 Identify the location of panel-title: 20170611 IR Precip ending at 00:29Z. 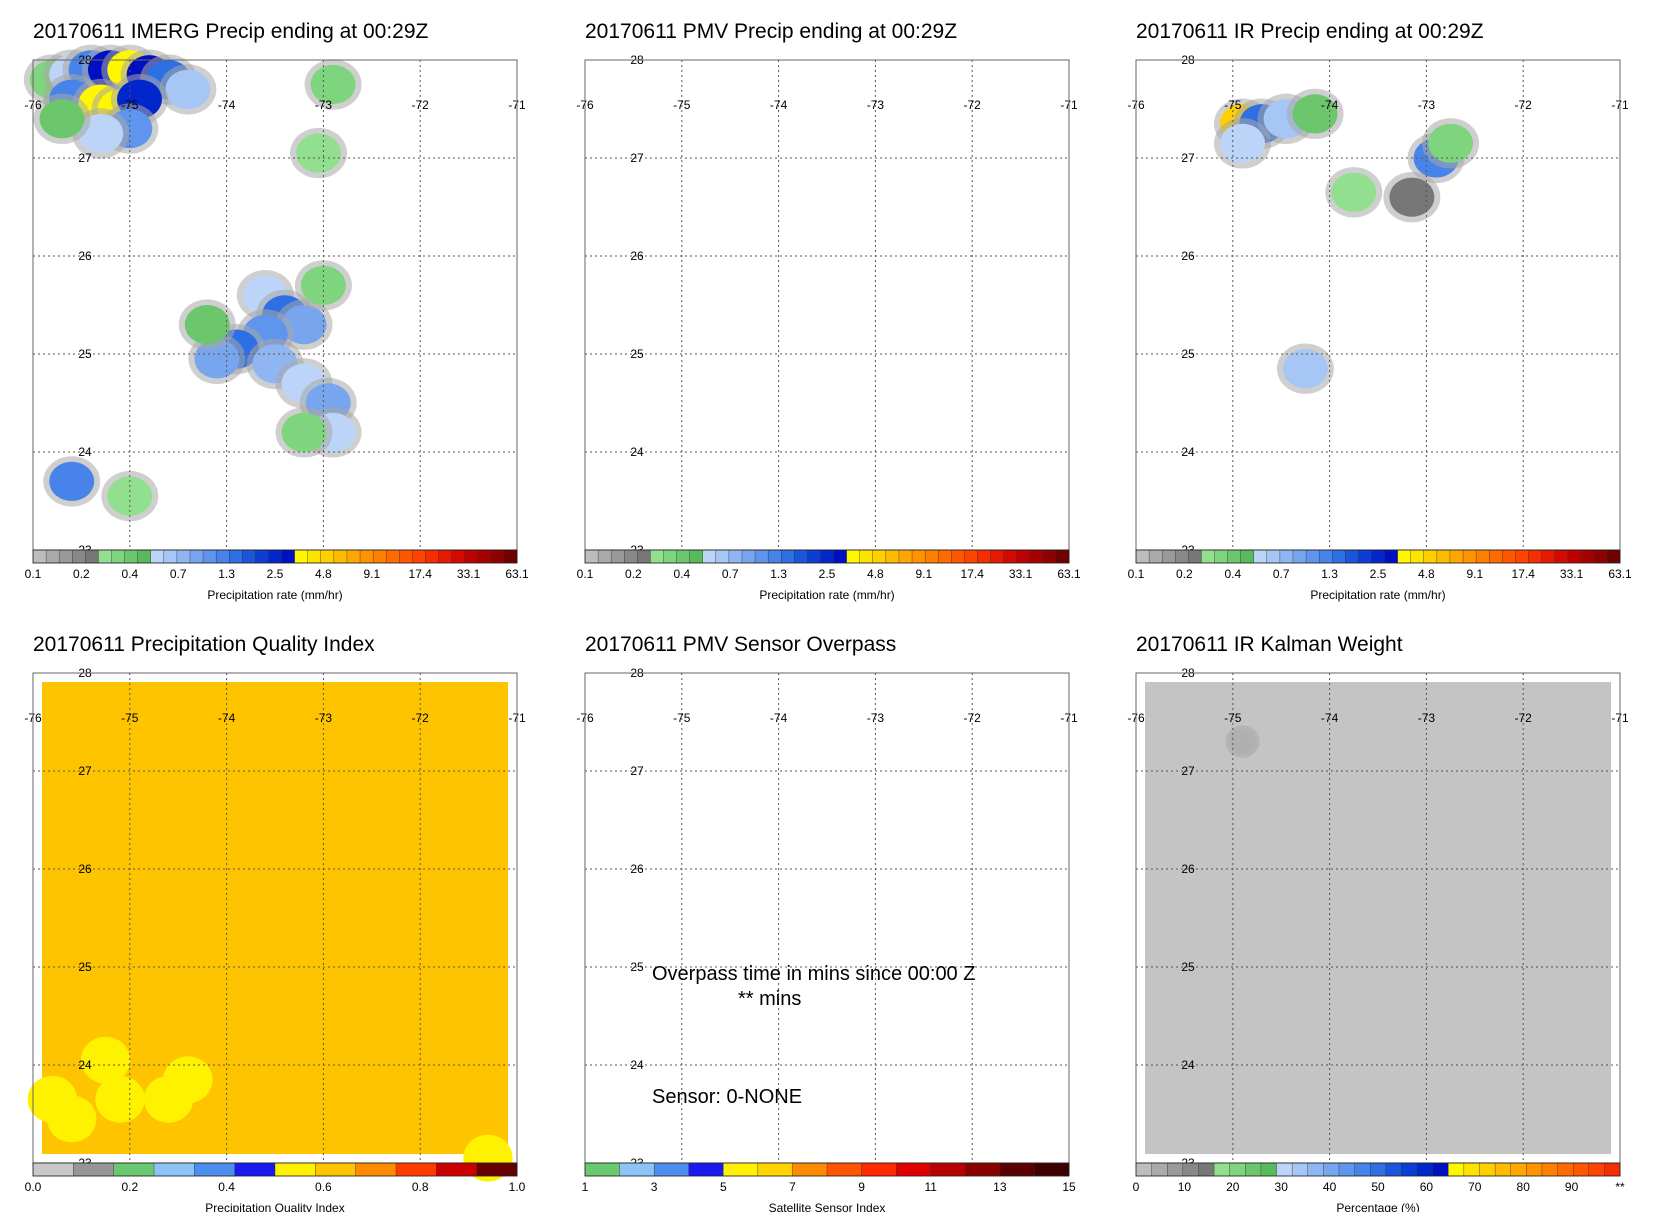
(1310, 31).